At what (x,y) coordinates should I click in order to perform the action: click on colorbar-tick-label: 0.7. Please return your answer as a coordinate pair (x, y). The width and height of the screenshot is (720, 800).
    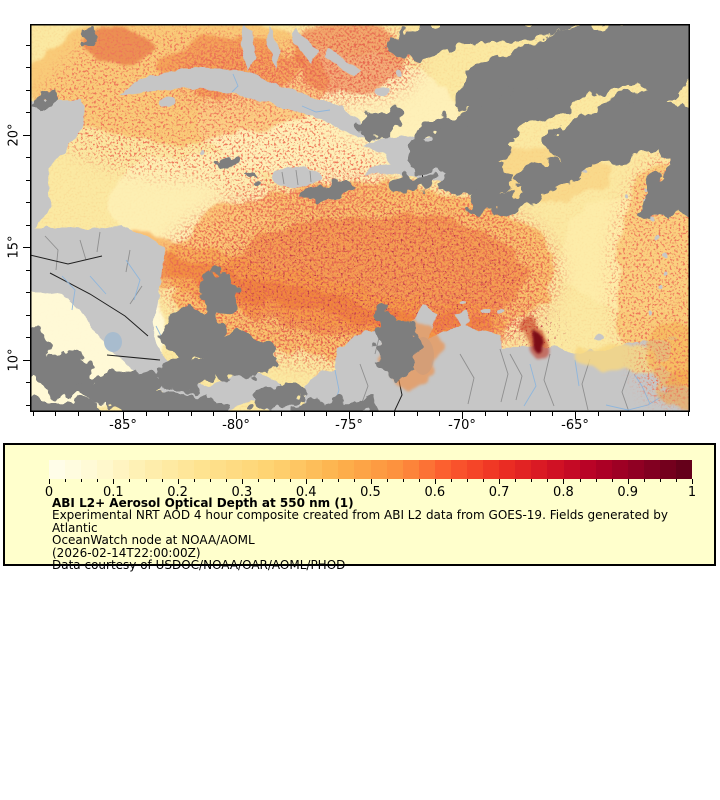
    Looking at the image, I should click on (499, 492).